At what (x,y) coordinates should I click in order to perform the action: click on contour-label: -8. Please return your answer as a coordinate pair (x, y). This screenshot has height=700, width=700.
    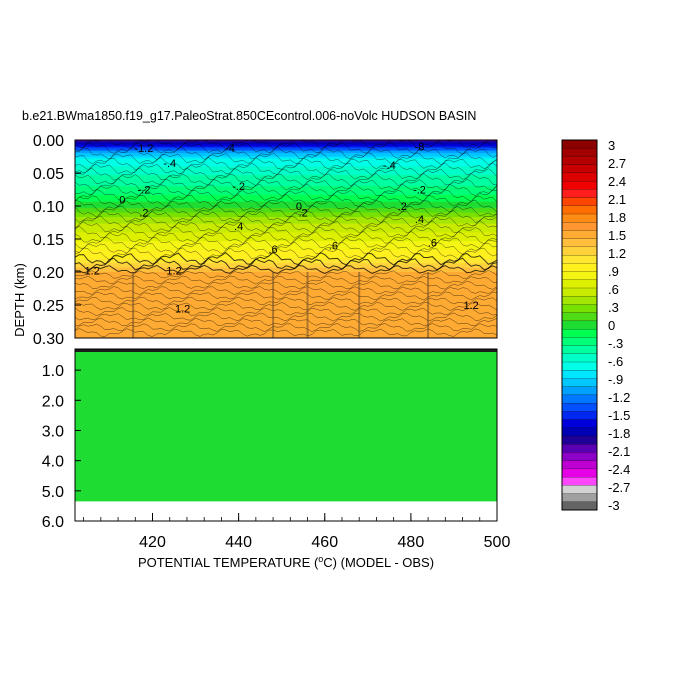
    Looking at the image, I should click on (420, 148).